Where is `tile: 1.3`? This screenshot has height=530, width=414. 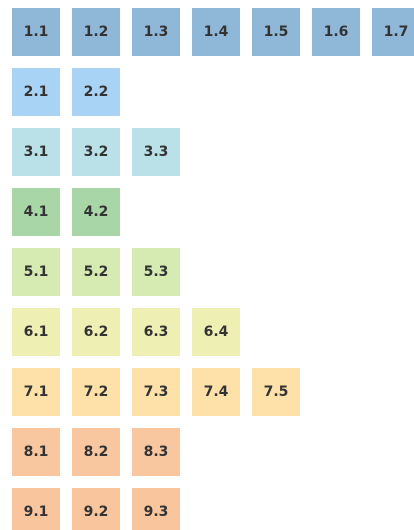 tile: 1.3 is located at coordinates (156, 32).